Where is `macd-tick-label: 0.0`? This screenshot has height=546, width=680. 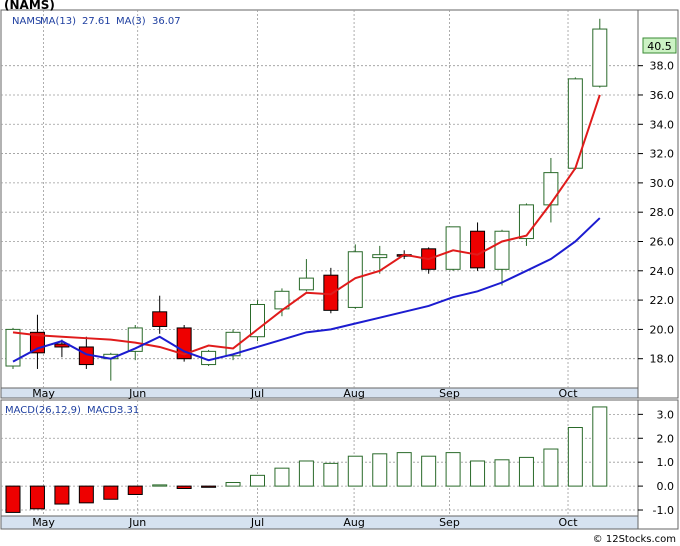 macd-tick-label: 0.0 is located at coordinates (666, 486).